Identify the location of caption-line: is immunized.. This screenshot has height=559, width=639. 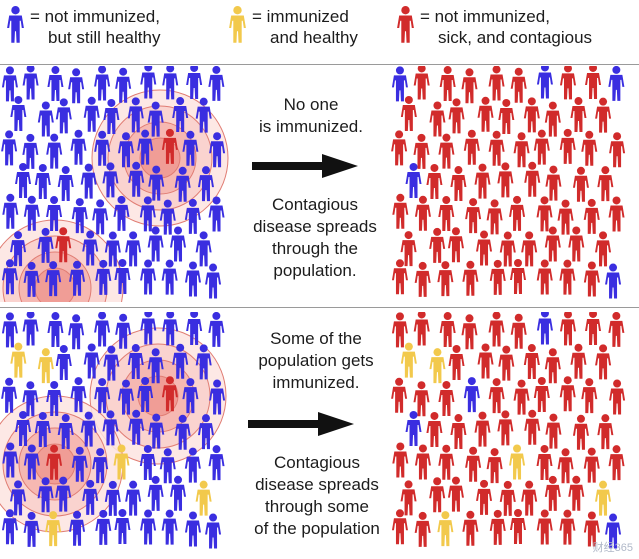
(311, 126).